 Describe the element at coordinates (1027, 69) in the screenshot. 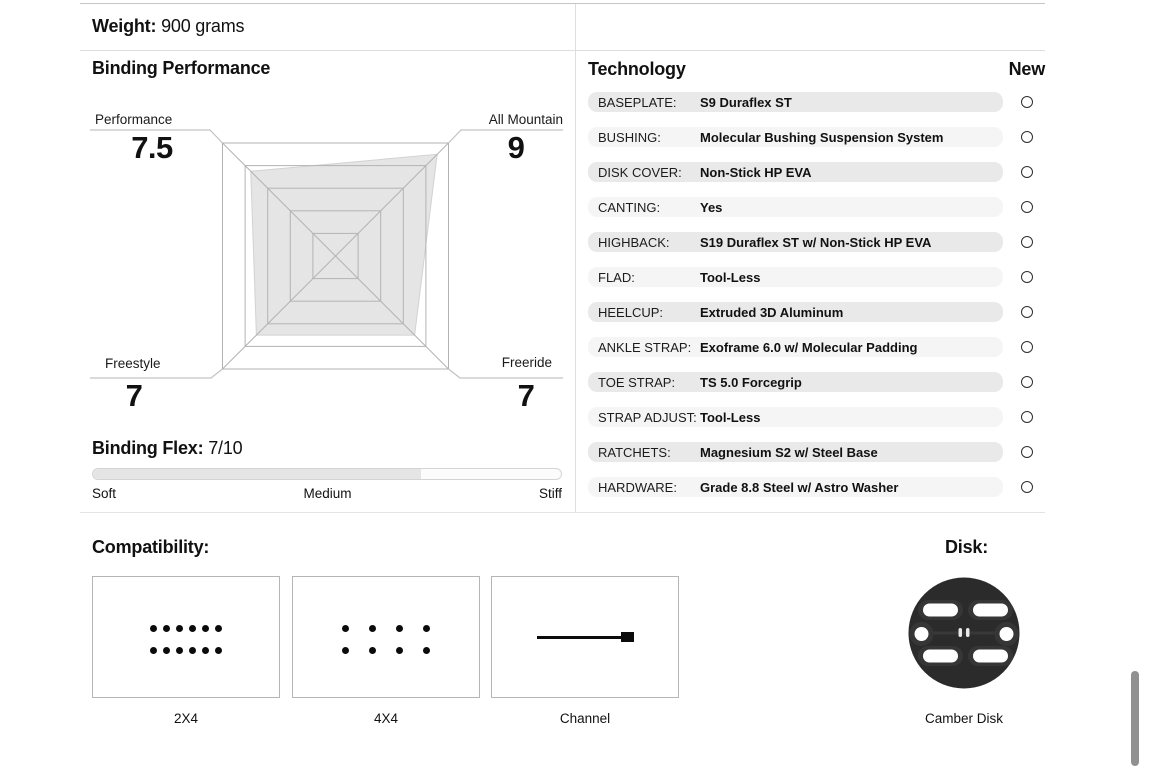

I see `new-column-header: New` at that location.